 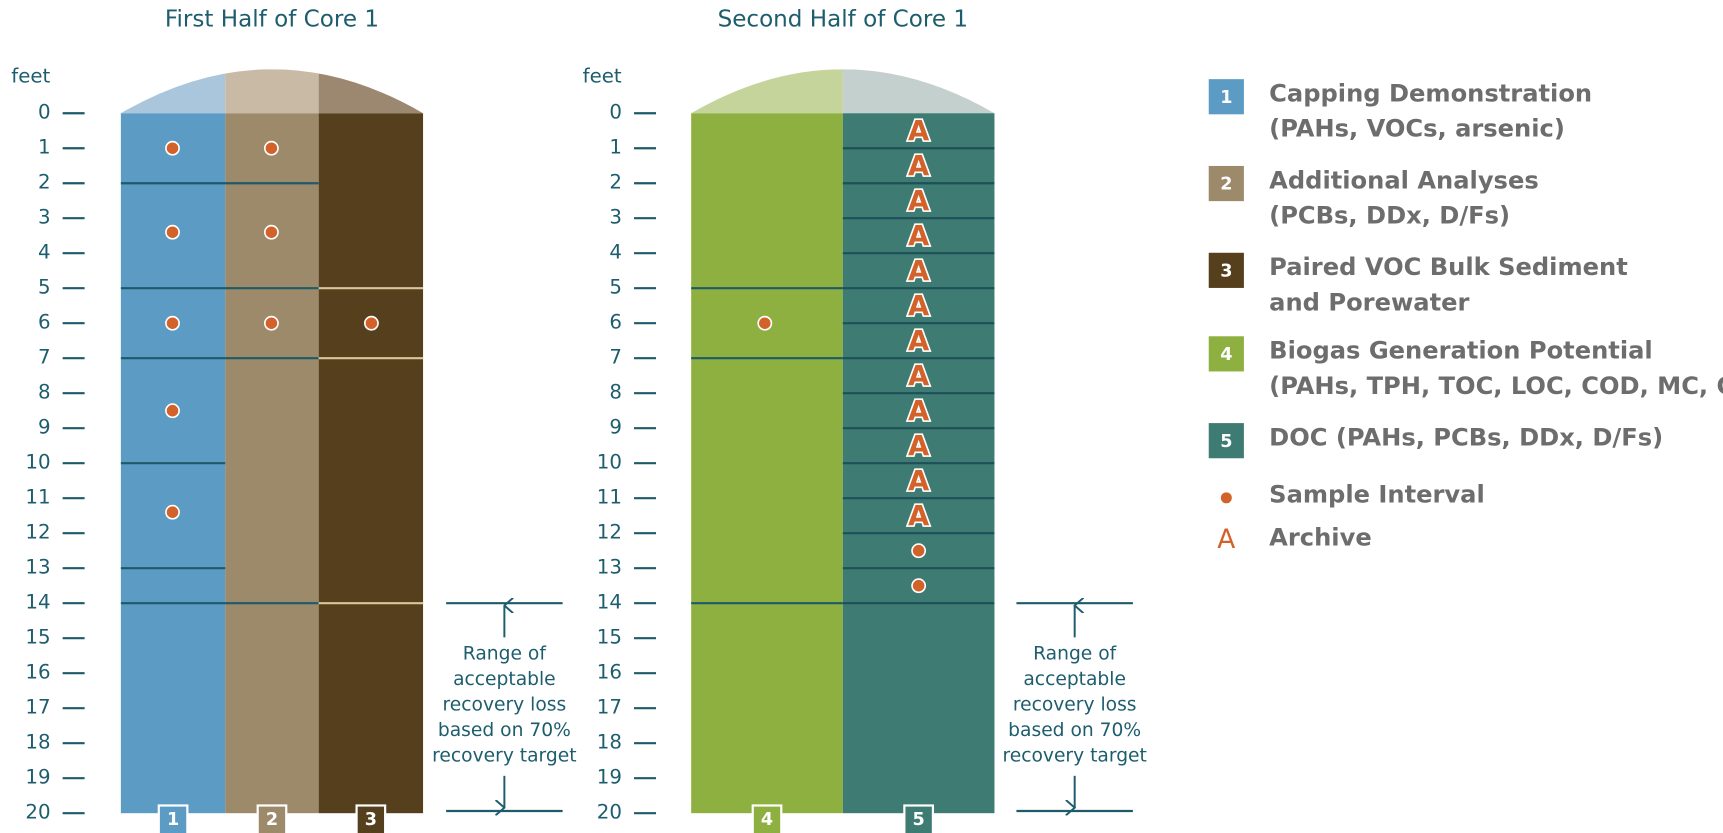 What do you see at coordinates (504, 679) in the screenshot?
I see `range-note: acceptable` at bounding box center [504, 679].